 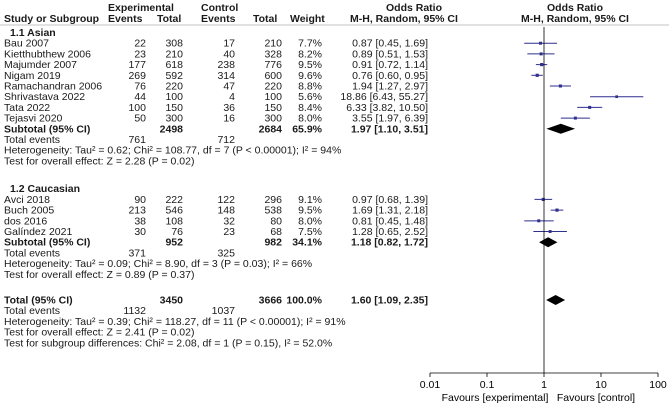 What do you see at coordinates (430, 385) in the screenshot?
I see `x-axis-tick-label: 0.01` at bounding box center [430, 385].